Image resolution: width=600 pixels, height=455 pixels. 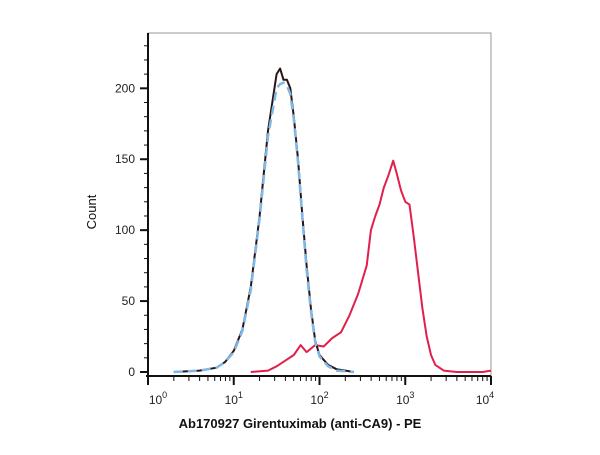 I want to click on y-tick-label: 0, so click(x=131, y=372).